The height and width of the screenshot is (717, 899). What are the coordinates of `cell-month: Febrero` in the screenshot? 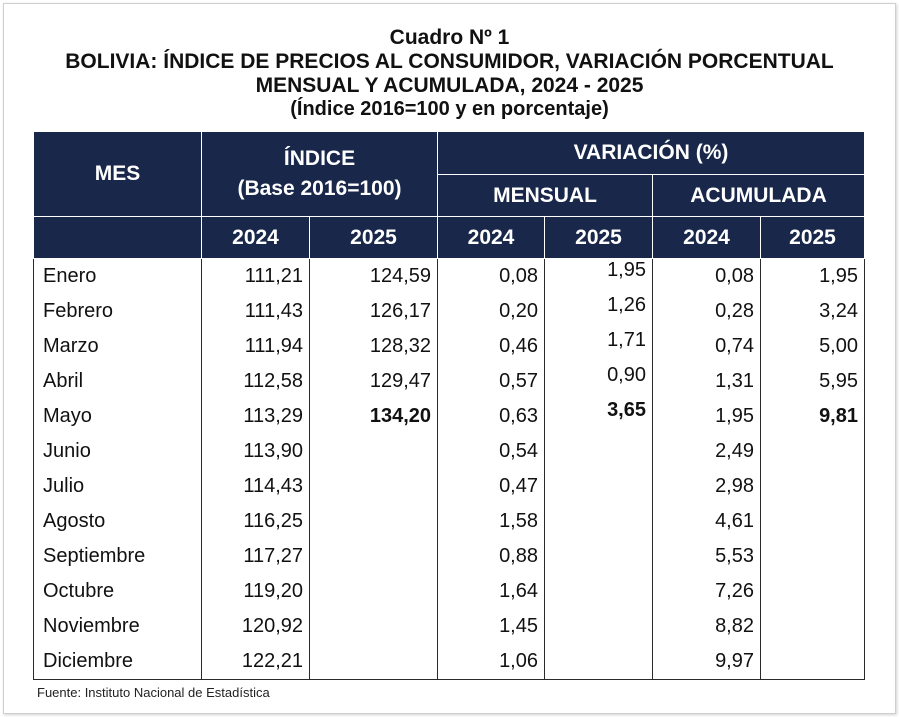 It's located at (117, 311).